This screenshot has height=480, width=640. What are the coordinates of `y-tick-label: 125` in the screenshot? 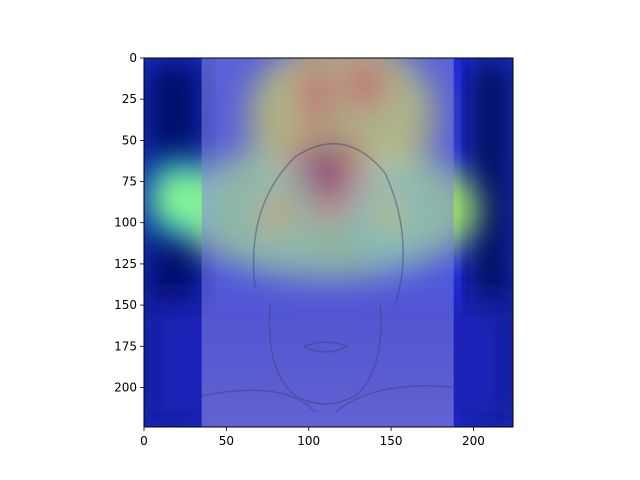 It's located at (125, 264).